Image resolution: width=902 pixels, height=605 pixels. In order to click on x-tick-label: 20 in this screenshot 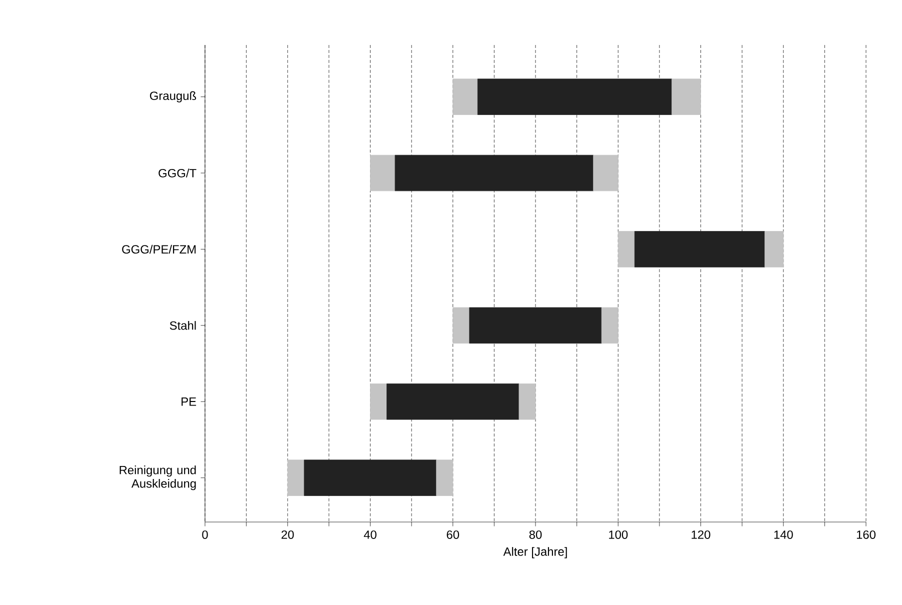, I will do `click(288, 534)`.